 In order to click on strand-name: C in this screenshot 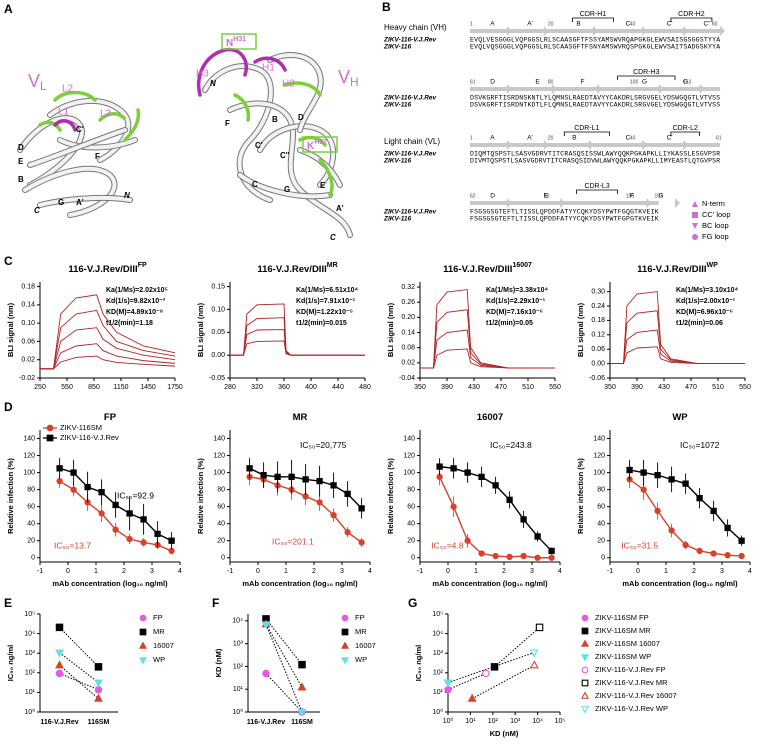, I will do `click(628, 24)`.